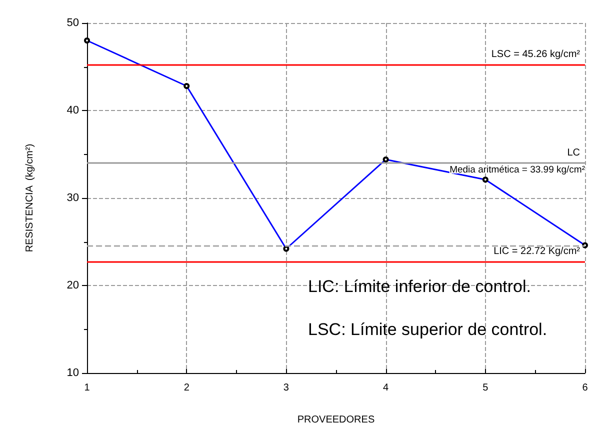 This screenshot has width=599, height=443. Describe the element at coordinates (419, 286) in the screenshot. I see `annotation: LIC: Límite inferior de control.` at that location.